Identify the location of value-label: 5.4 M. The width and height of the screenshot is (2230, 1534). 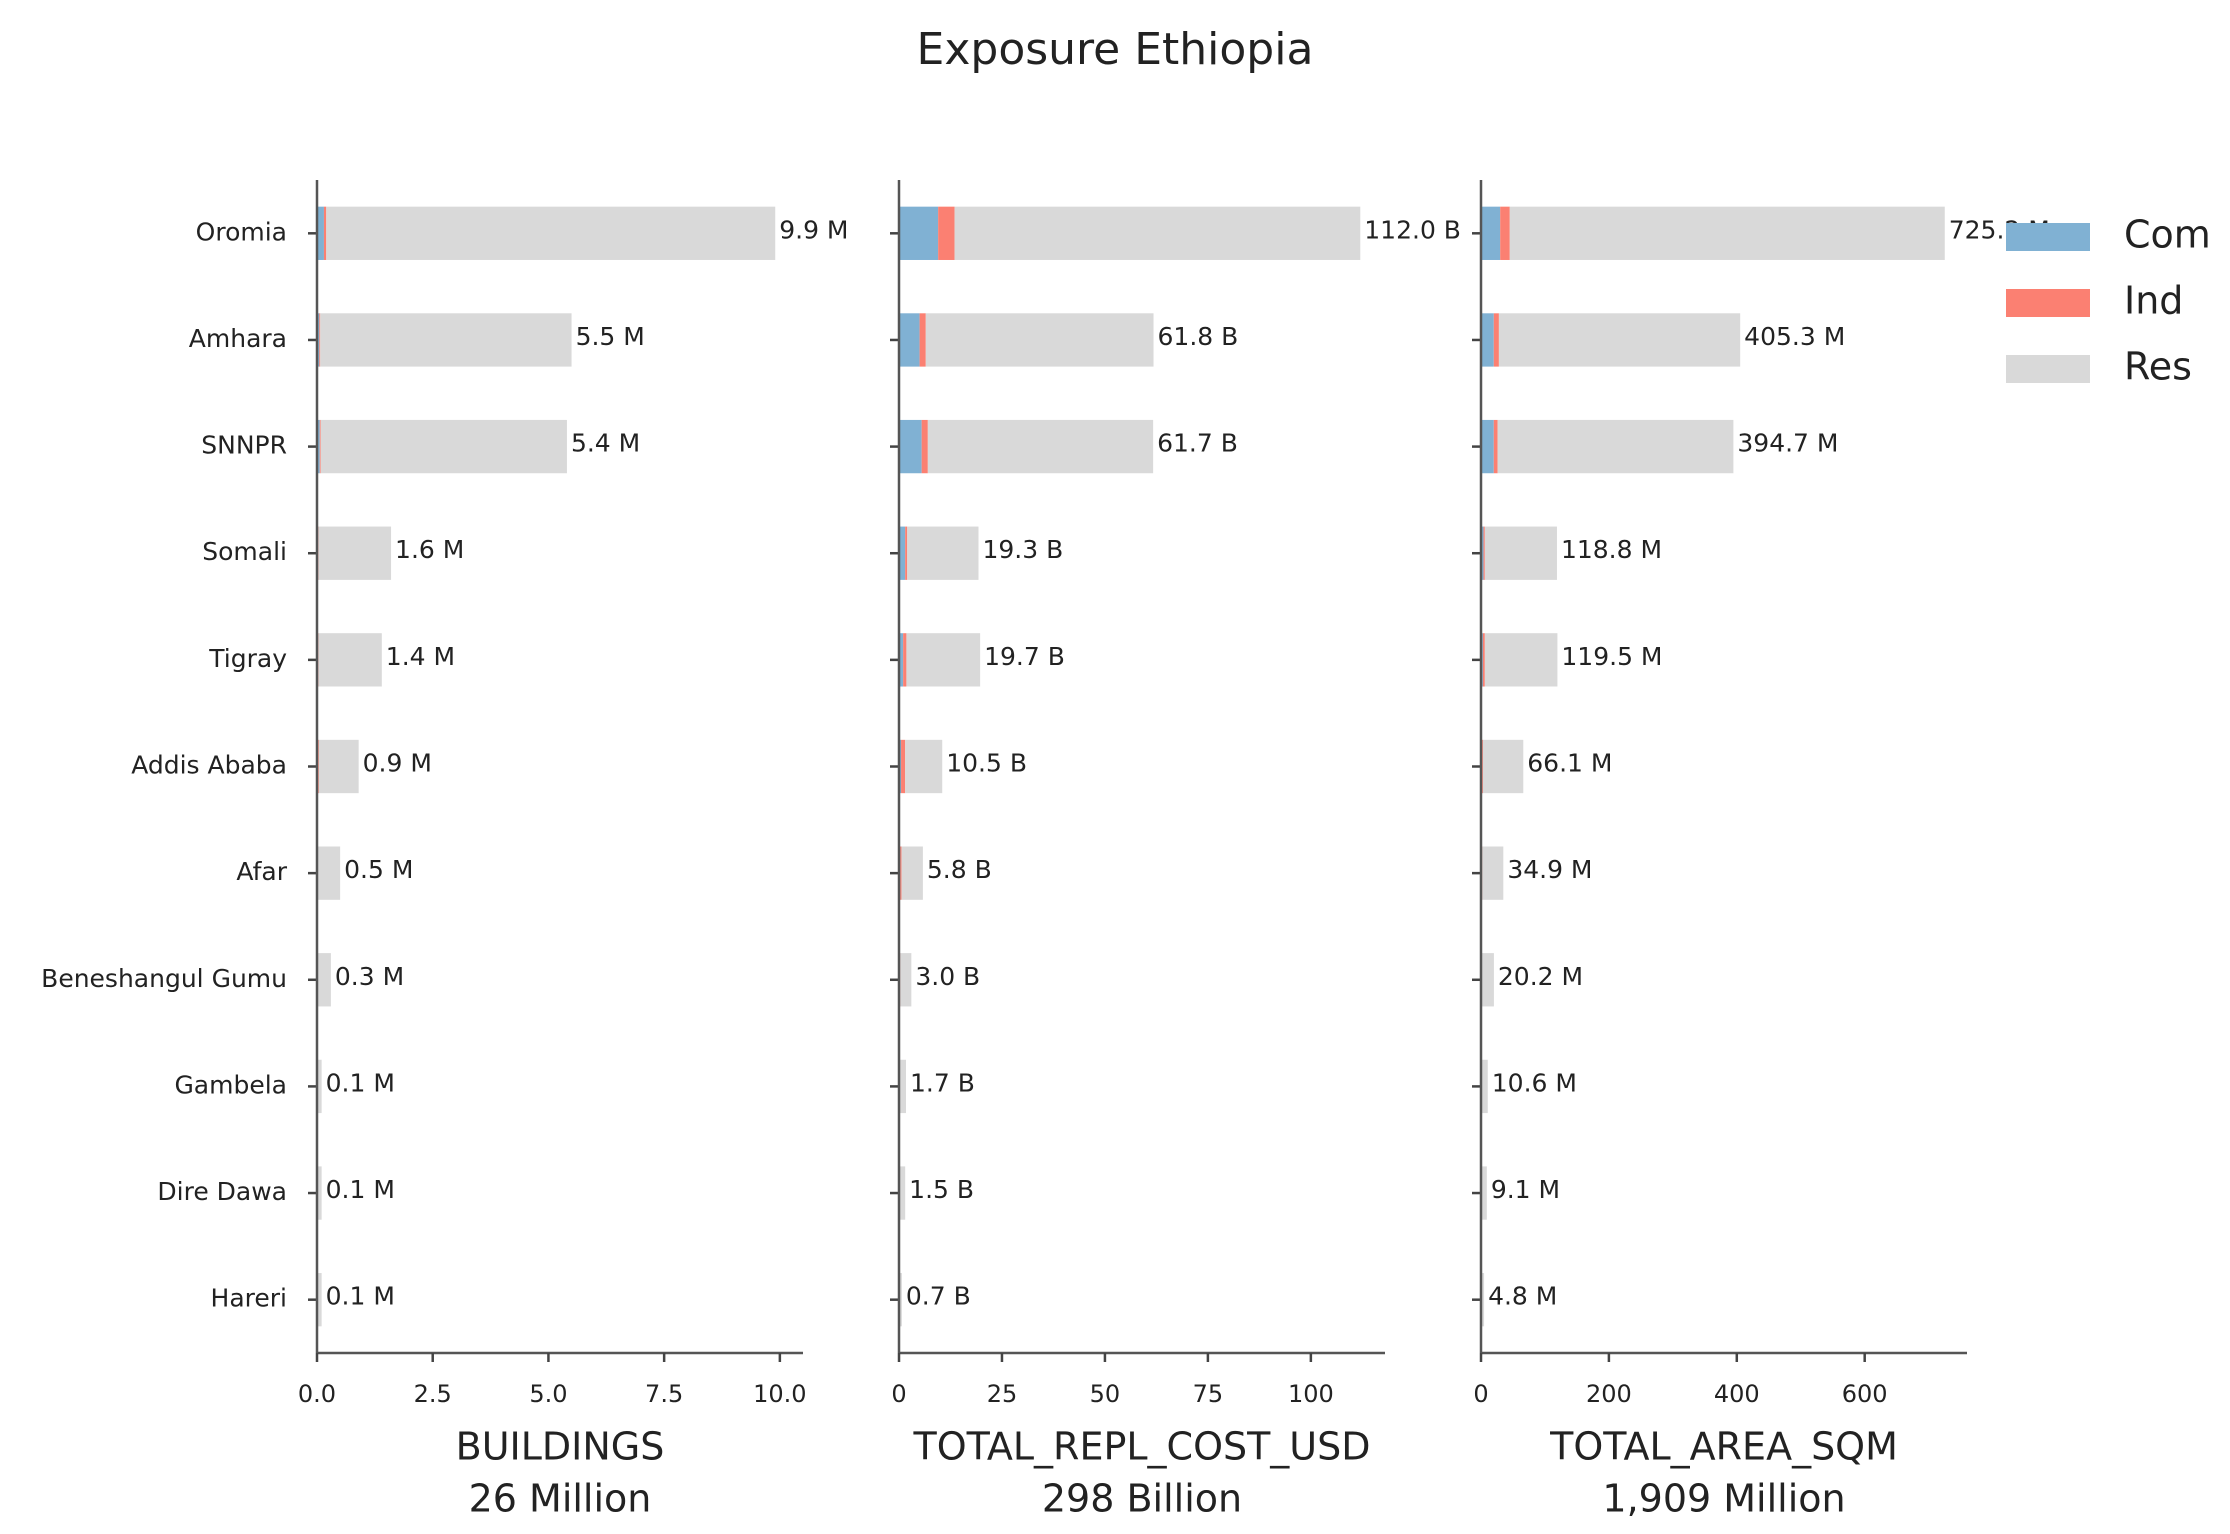
(605, 443).